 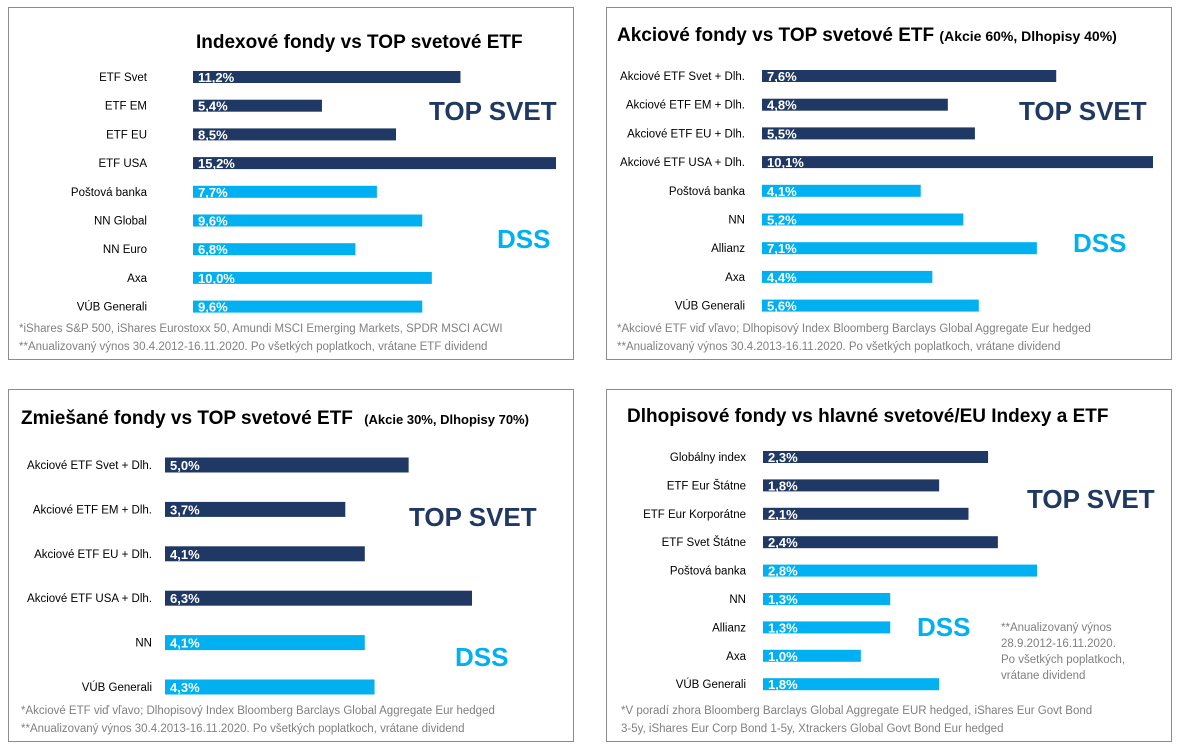 I want to click on side-note-line-4: vrátane dividend, so click(x=1043, y=676).